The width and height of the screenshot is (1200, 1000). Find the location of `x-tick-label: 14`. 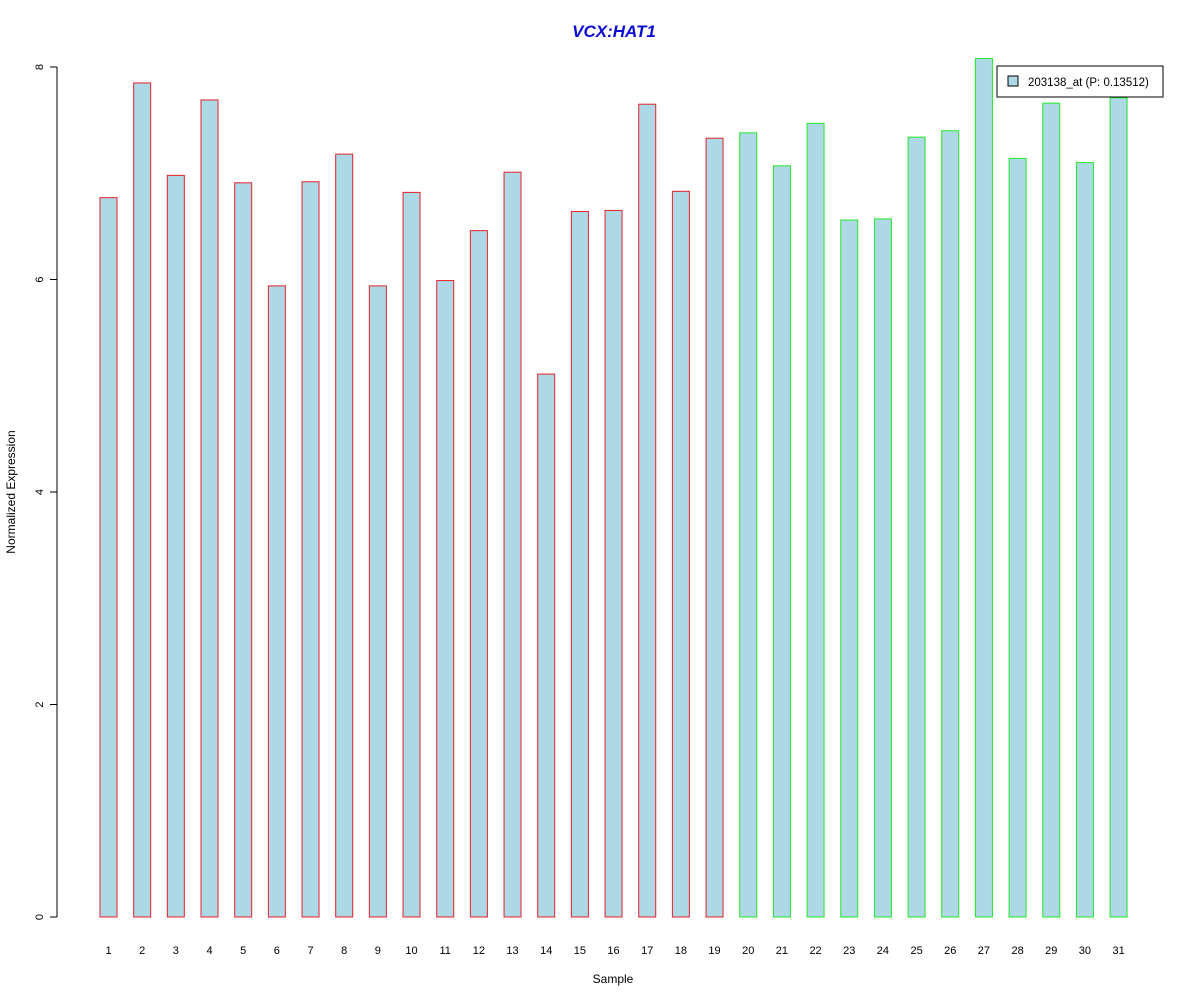

x-tick-label: 14 is located at coordinates (546, 951).